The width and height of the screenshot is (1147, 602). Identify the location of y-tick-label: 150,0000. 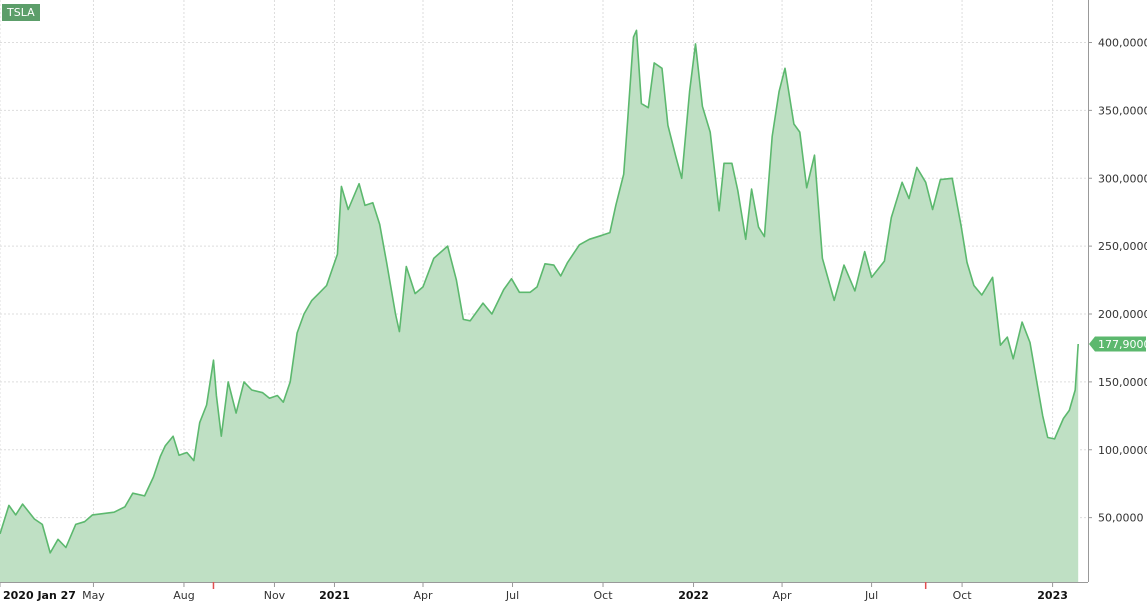
(1122, 382).